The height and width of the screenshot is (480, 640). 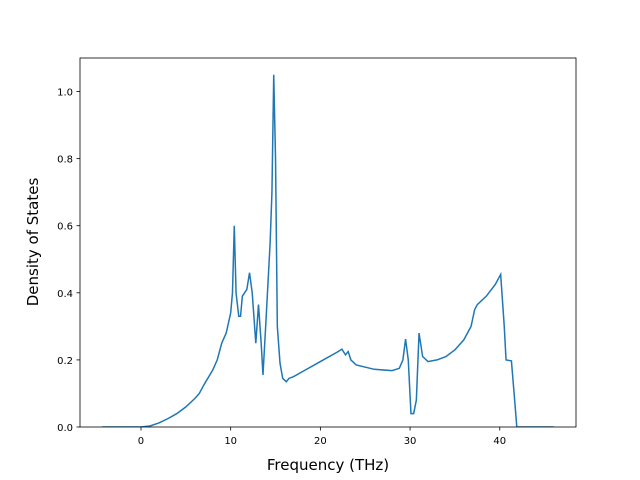 What do you see at coordinates (65, 361) in the screenshot?
I see `y-tick-label: 0.2` at bounding box center [65, 361].